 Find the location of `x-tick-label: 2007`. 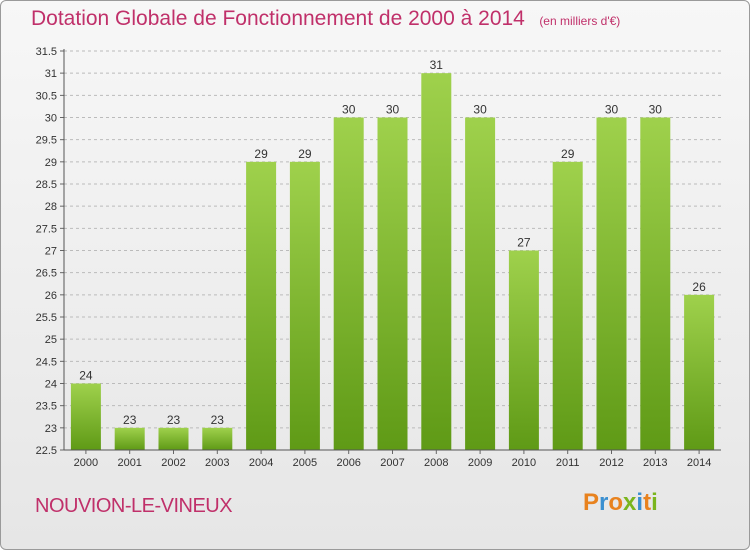

x-tick-label: 2007 is located at coordinates (392, 463).